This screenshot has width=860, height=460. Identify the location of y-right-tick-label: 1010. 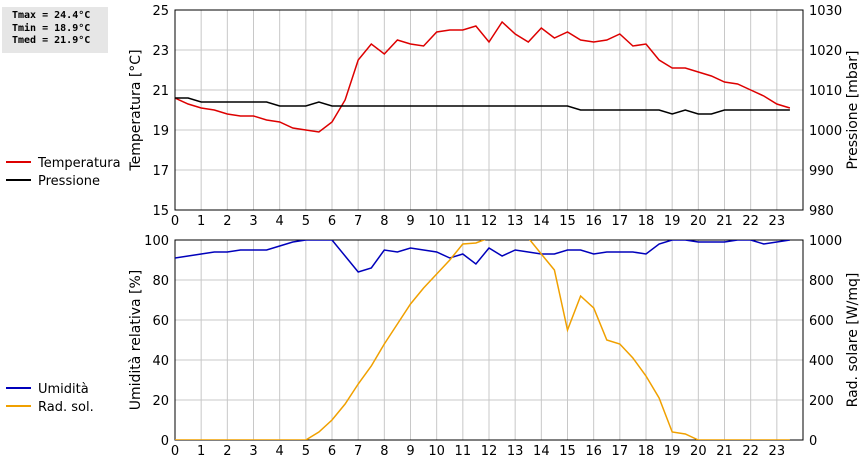
(825, 91).